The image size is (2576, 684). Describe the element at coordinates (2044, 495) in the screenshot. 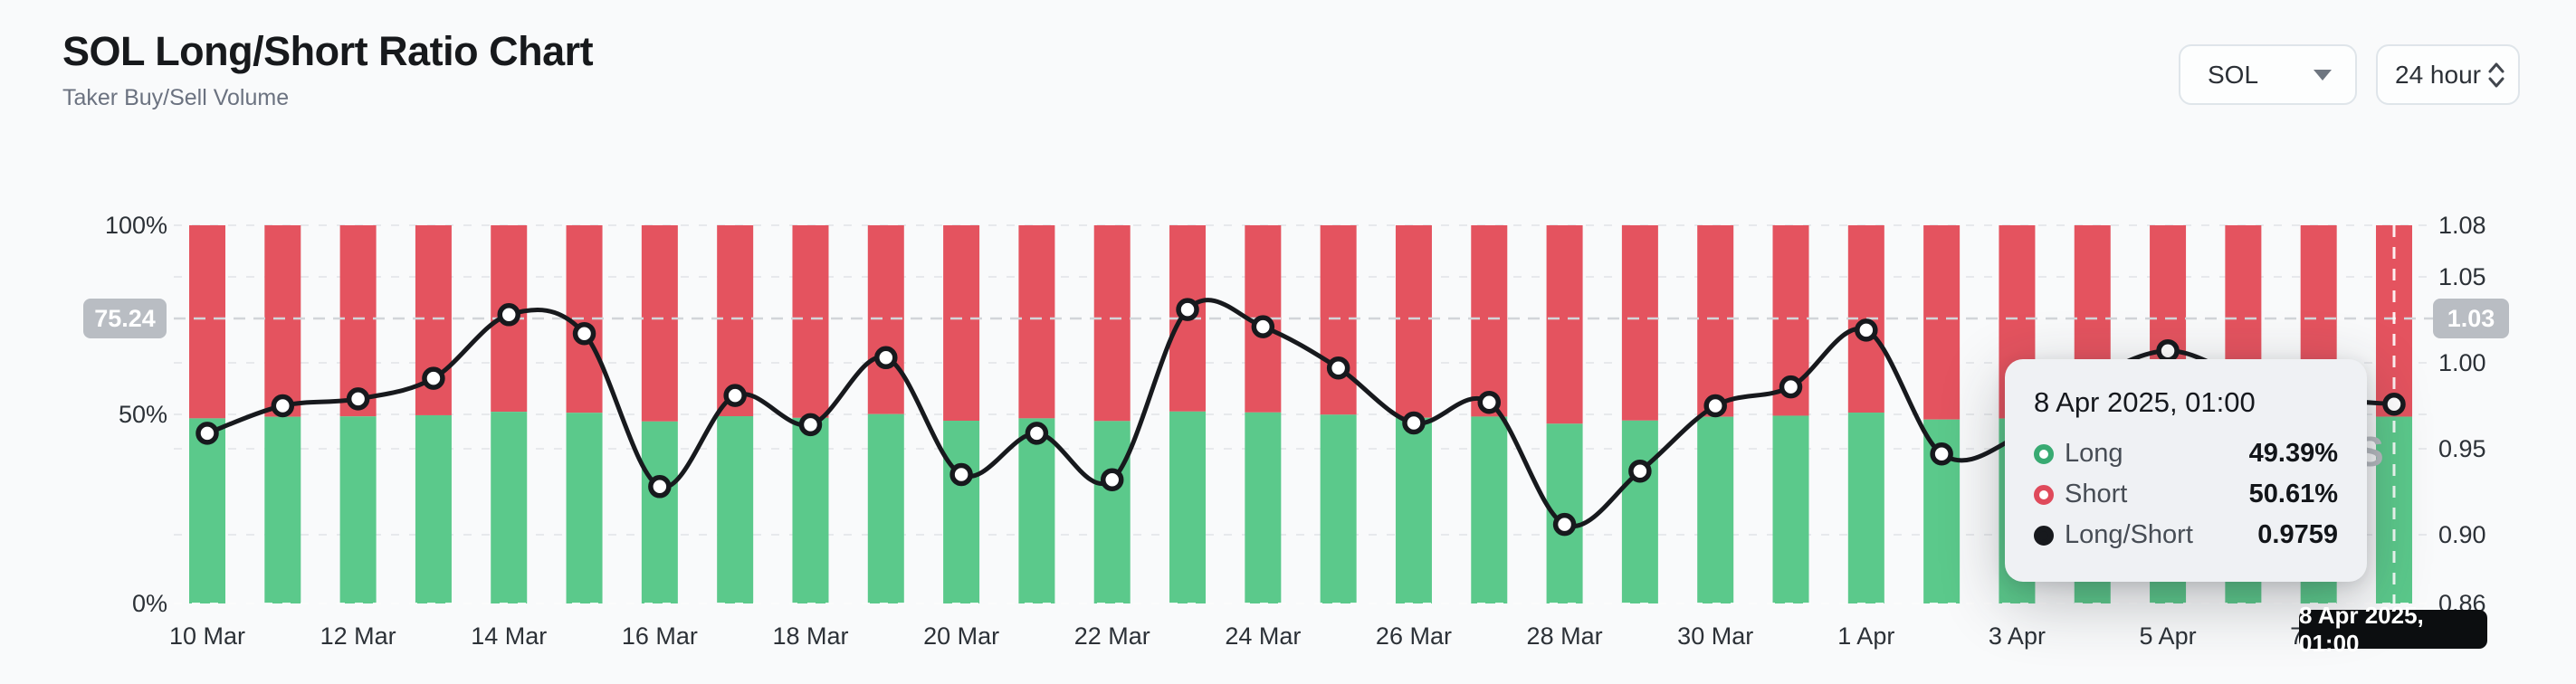

I see `short-marker-icon` at that location.